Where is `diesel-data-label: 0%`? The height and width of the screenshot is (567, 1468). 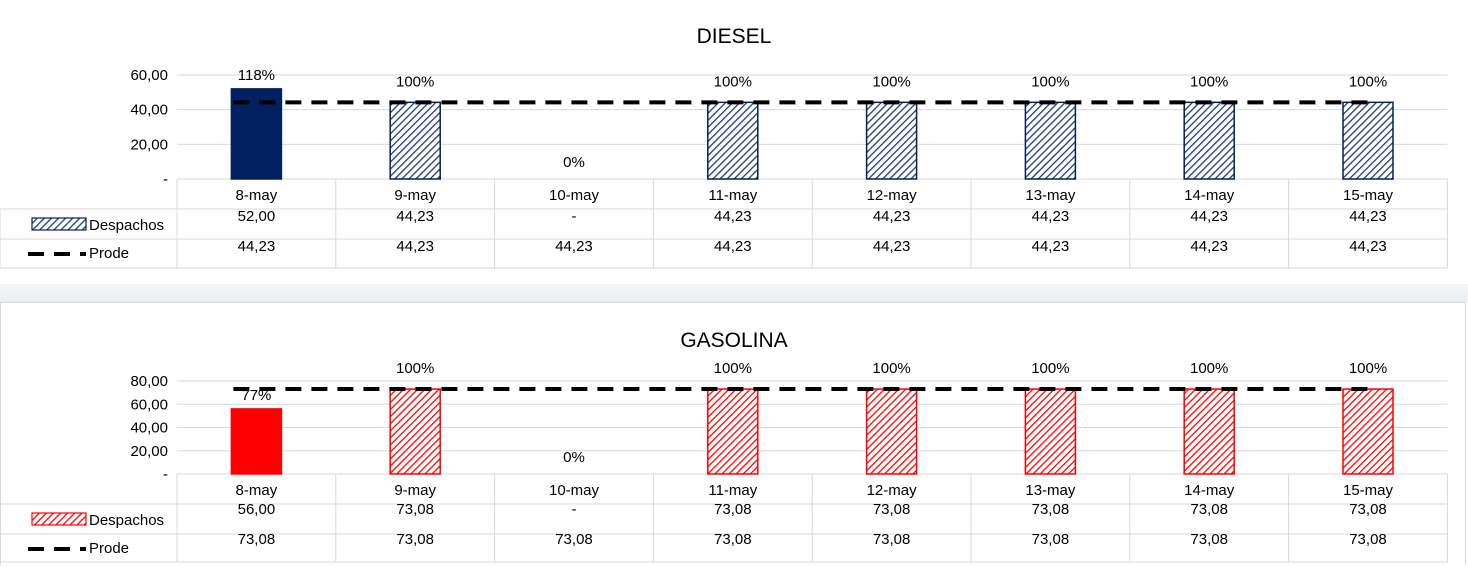 diesel-data-label: 0% is located at coordinates (574, 162).